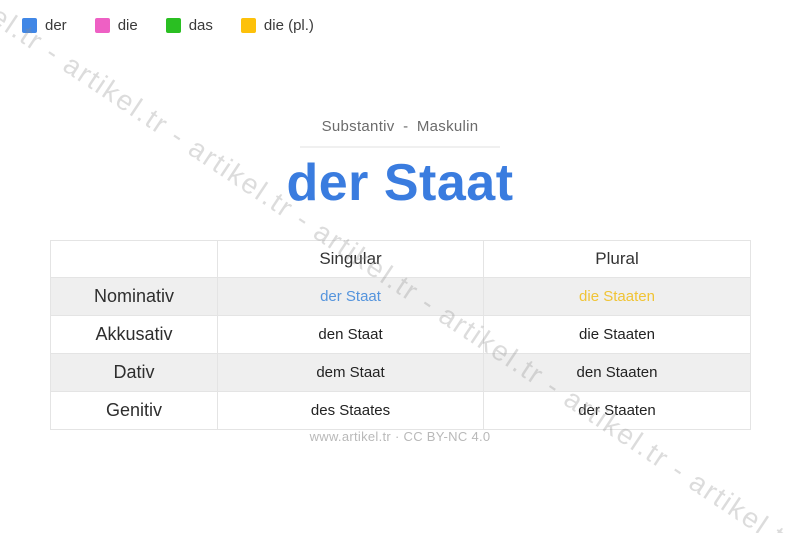 The width and height of the screenshot is (800, 533). I want to click on article-color-legend: der die das die (pl.), so click(168, 25).